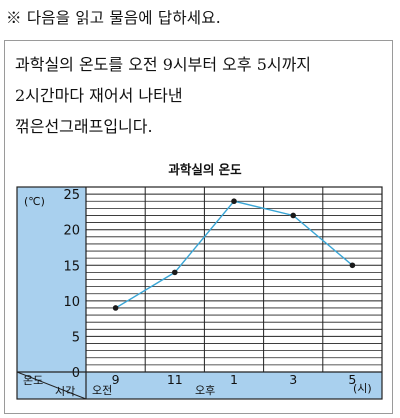 Image resolution: width=400 pixels, height=418 pixels. What do you see at coordinates (71, 195) in the screenshot?
I see `y-tick-label: 25` at bounding box center [71, 195].